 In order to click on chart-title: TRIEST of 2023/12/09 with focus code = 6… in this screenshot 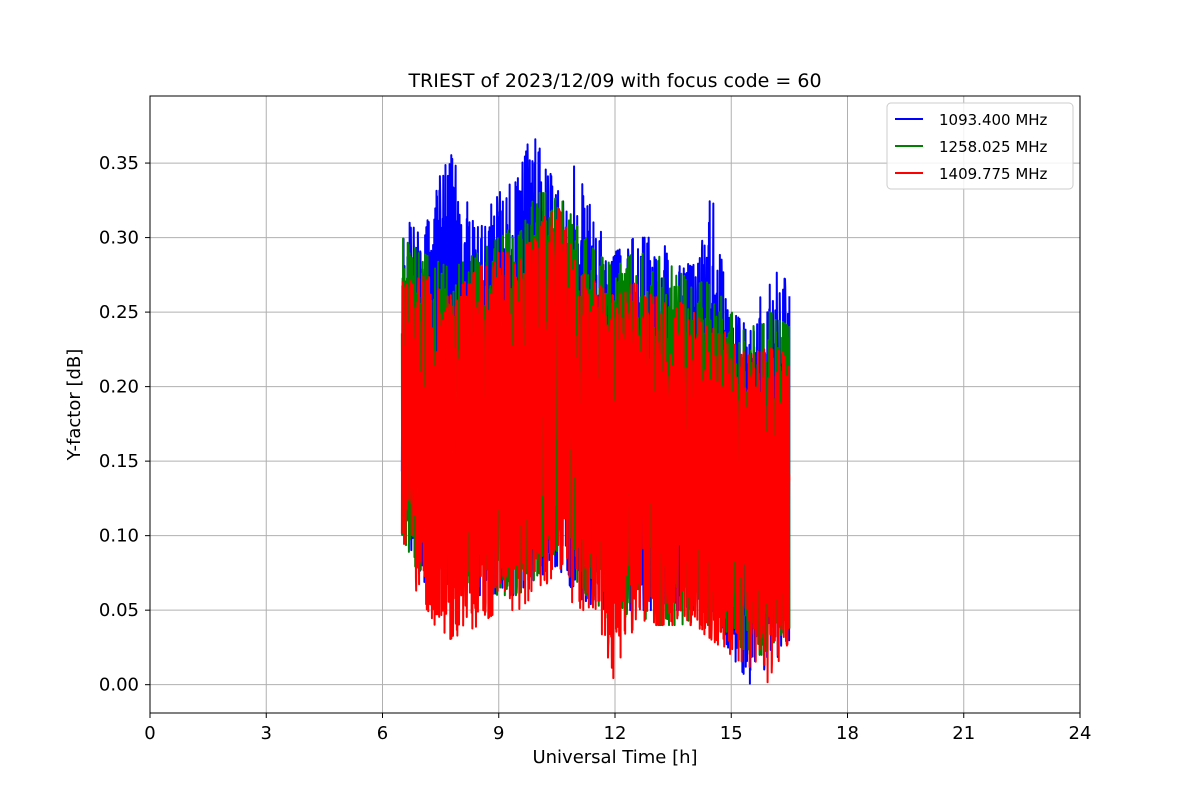, I will do `click(614, 81)`.